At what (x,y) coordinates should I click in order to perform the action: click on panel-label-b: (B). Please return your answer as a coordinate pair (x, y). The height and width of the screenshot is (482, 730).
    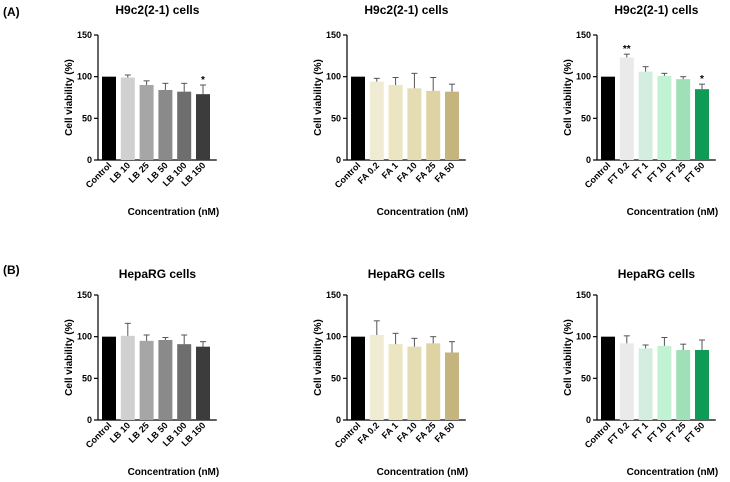
    Looking at the image, I should click on (11, 270).